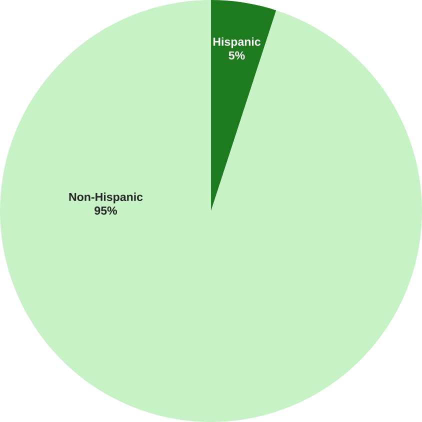 Image resolution: width=422 pixels, height=422 pixels. What do you see at coordinates (236, 42) in the screenshot?
I see `slice-label: Hispanic` at bounding box center [236, 42].